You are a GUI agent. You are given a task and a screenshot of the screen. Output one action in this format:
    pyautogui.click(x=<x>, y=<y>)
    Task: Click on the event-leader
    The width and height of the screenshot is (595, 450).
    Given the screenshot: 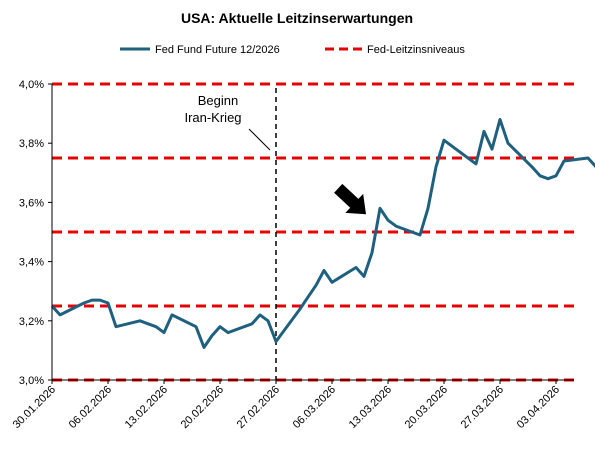 What is the action you would take?
    pyautogui.click(x=259, y=139)
    